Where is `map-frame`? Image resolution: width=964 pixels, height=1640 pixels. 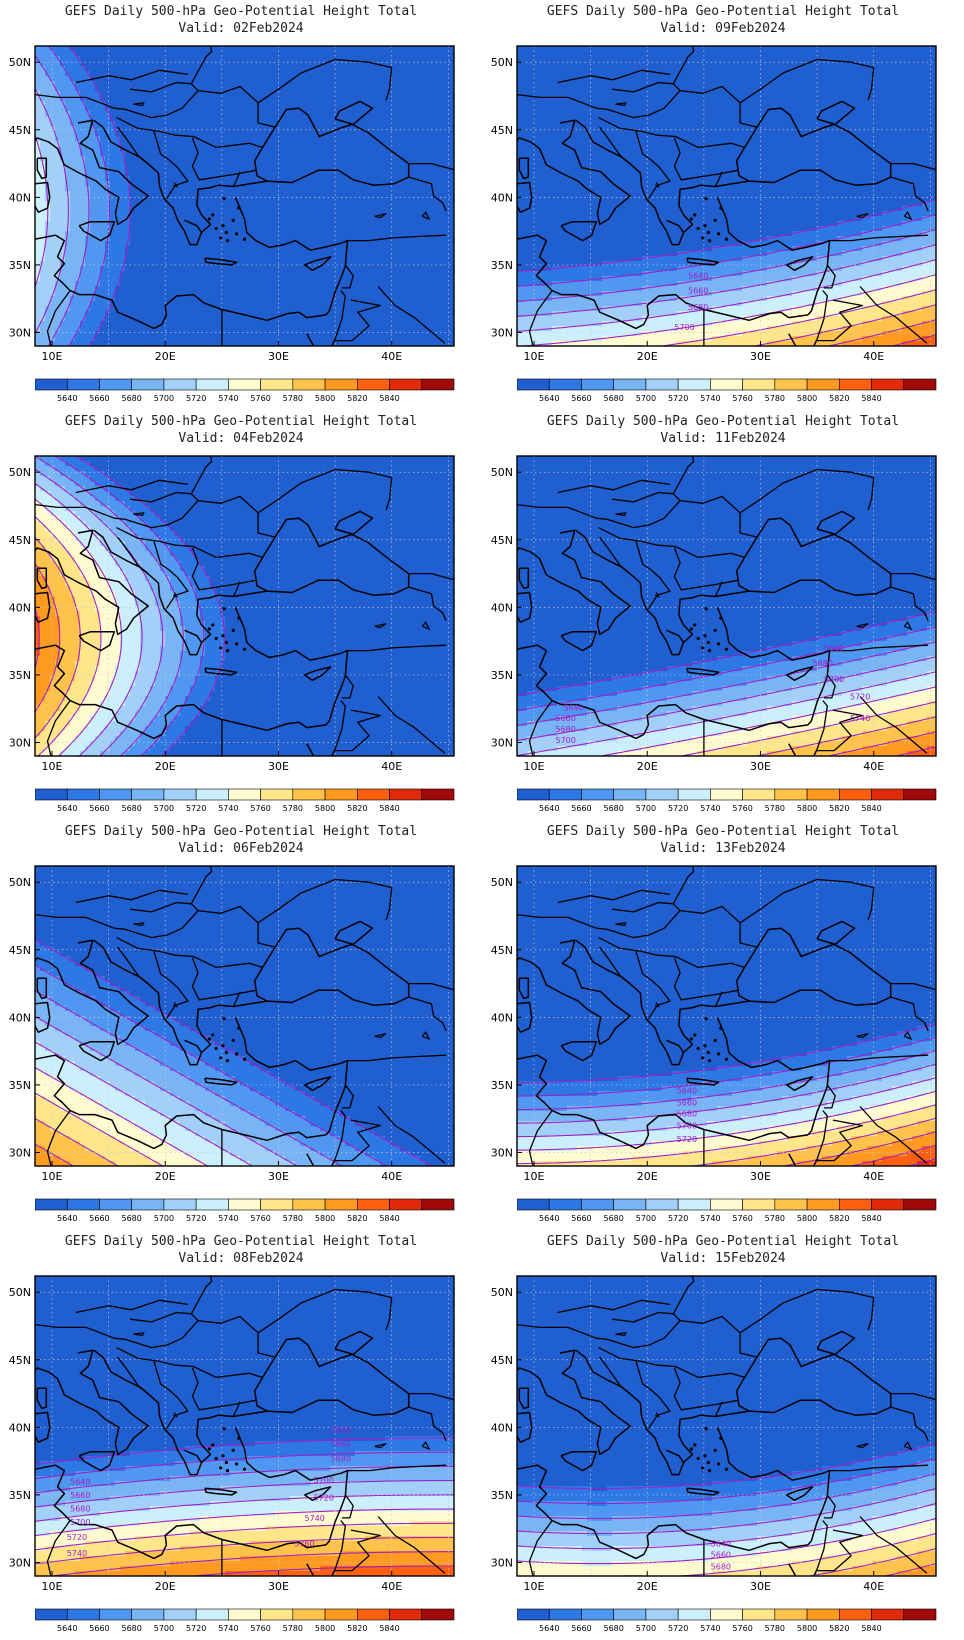
map-frame is located at coordinates (244, 606).